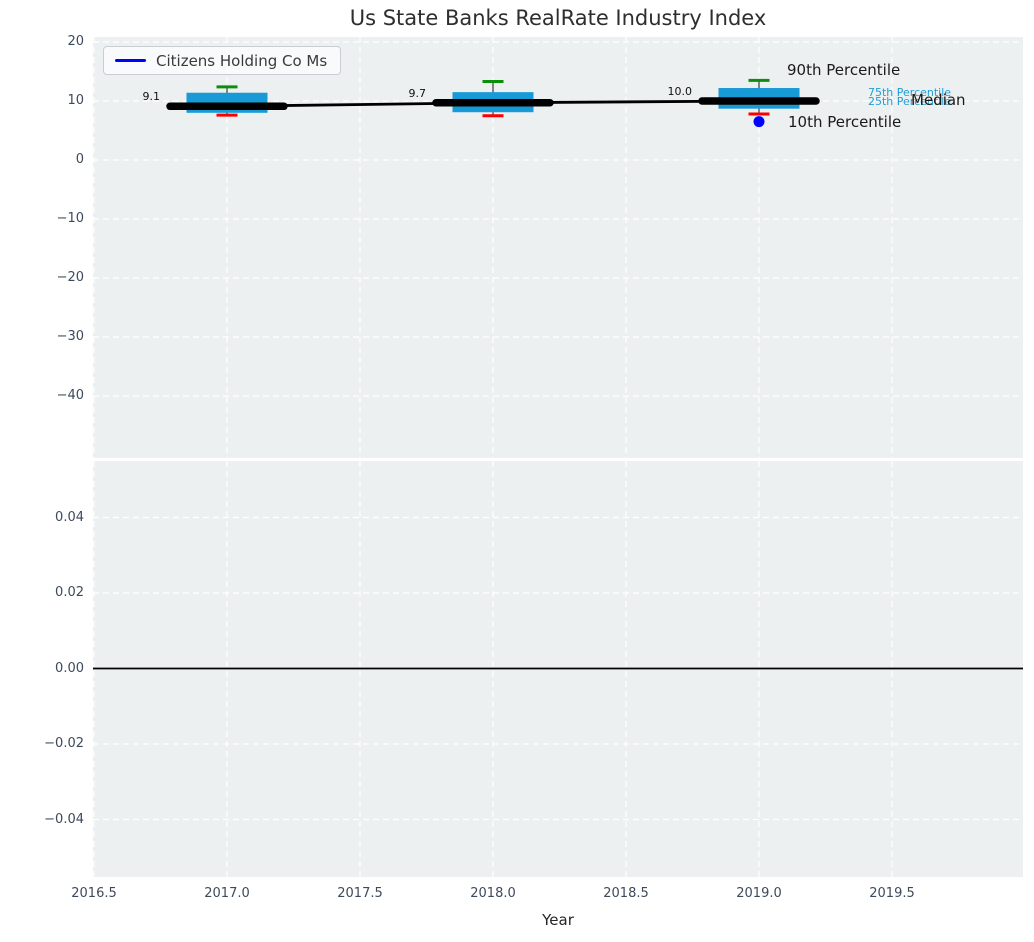 Image resolution: width=1034 pixels, height=942 pixels. What do you see at coordinates (892, 893) in the screenshot?
I see `x-tick: 2019.5` at bounding box center [892, 893].